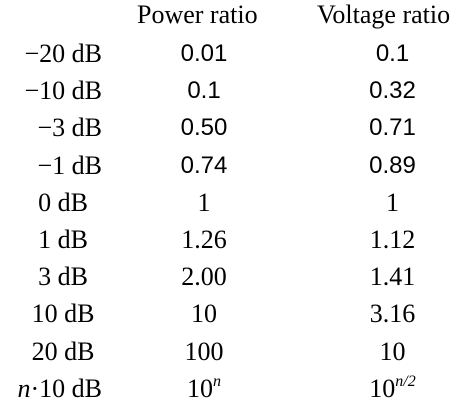 The height and width of the screenshot is (416, 474). What do you see at coordinates (66, 388) in the screenshot?
I see `db-suffix: ·10 dB` at bounding box center [66, 388].